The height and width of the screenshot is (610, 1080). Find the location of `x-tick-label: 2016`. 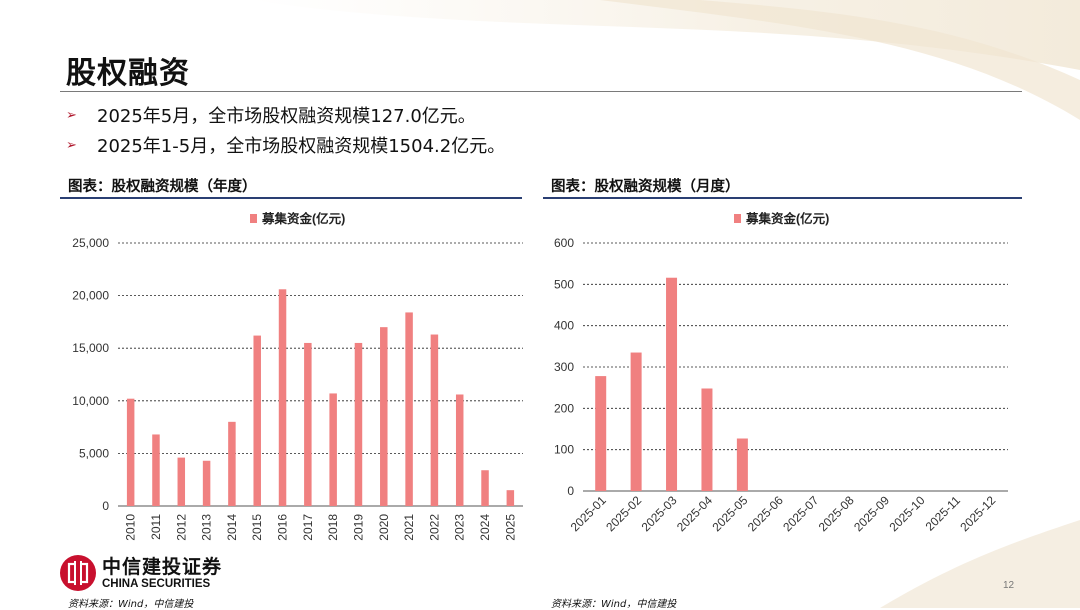

x-tick-label: 2016 is located at coordinates (283, 527).